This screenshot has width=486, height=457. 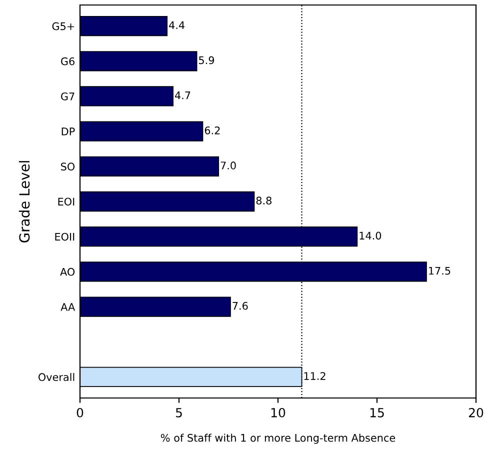 What do you see at coordinates (476, 413) in the screenshot?
I see `x-tick-label: 20` at bounding box center [476, 413].